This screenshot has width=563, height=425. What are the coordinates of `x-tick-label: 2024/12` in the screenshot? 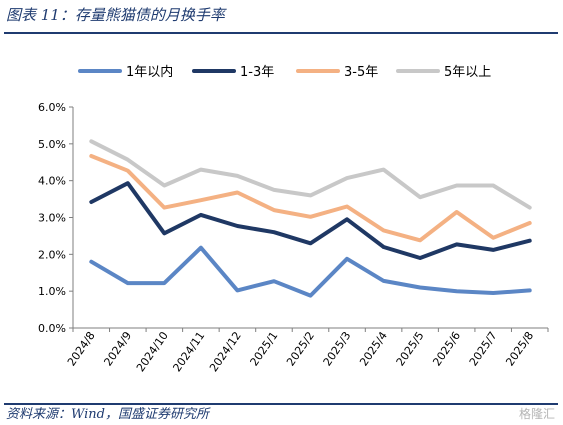 It's located at (225, 351).